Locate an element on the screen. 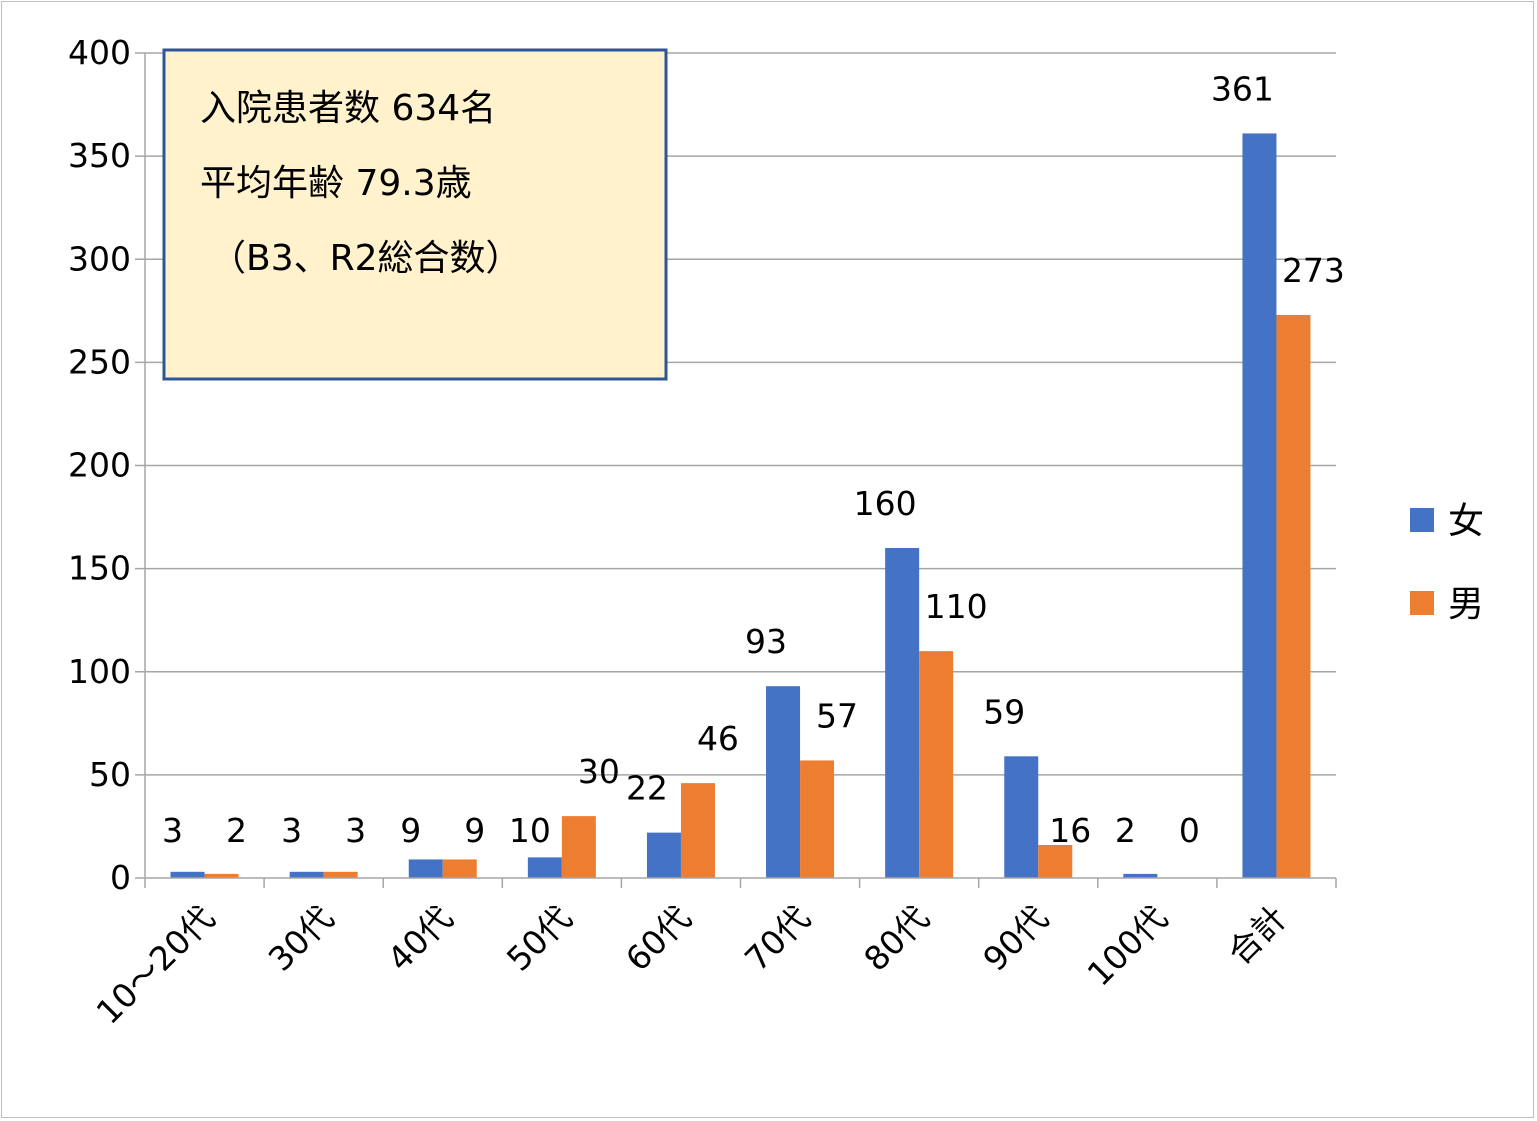  data-label: 0 is located at coordinates (1189, 830).